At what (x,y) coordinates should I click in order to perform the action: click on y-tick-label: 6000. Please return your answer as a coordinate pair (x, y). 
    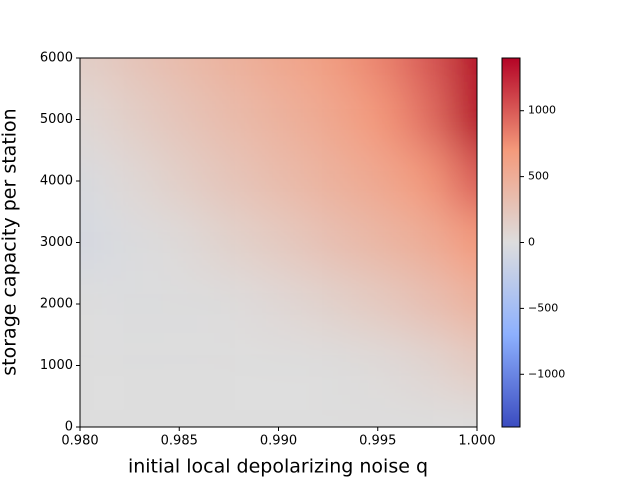
    Looking at the image, I should click on (56, 58).